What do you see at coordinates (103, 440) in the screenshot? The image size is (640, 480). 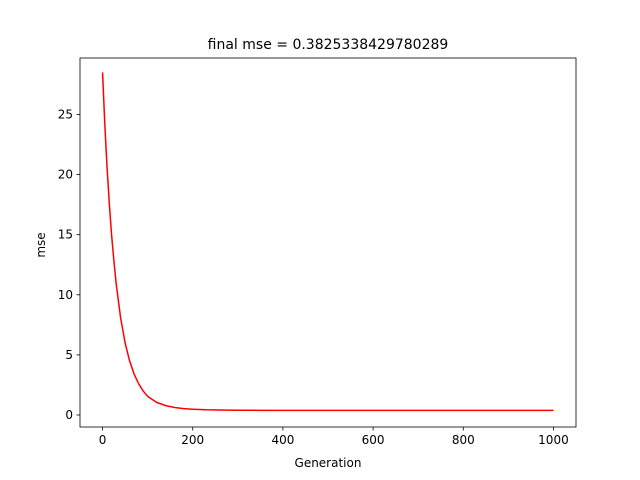 I see `x-tick-label: 0` at bounding box center [103, 440].